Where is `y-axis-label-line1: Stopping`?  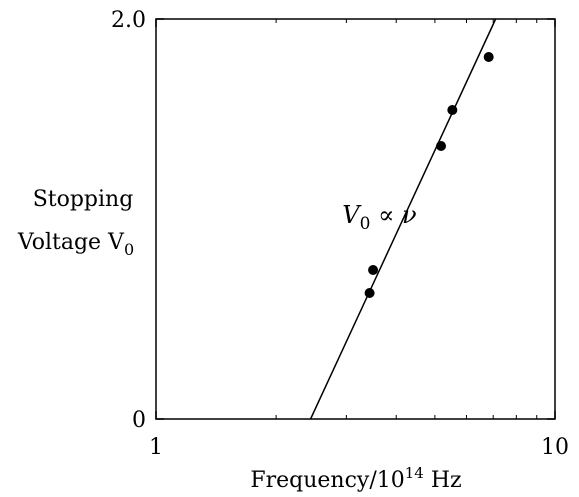
y-axis-label-line1: Stopping is located at coordinates (83, 199).